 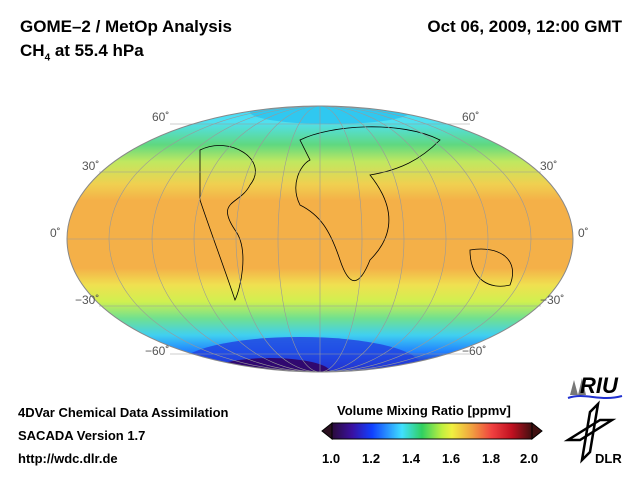 What do you see at coordinates (91, 166) in the screenshot?
I see `lat-label-30n-left: 30˚` at bounding box center [91, 166].